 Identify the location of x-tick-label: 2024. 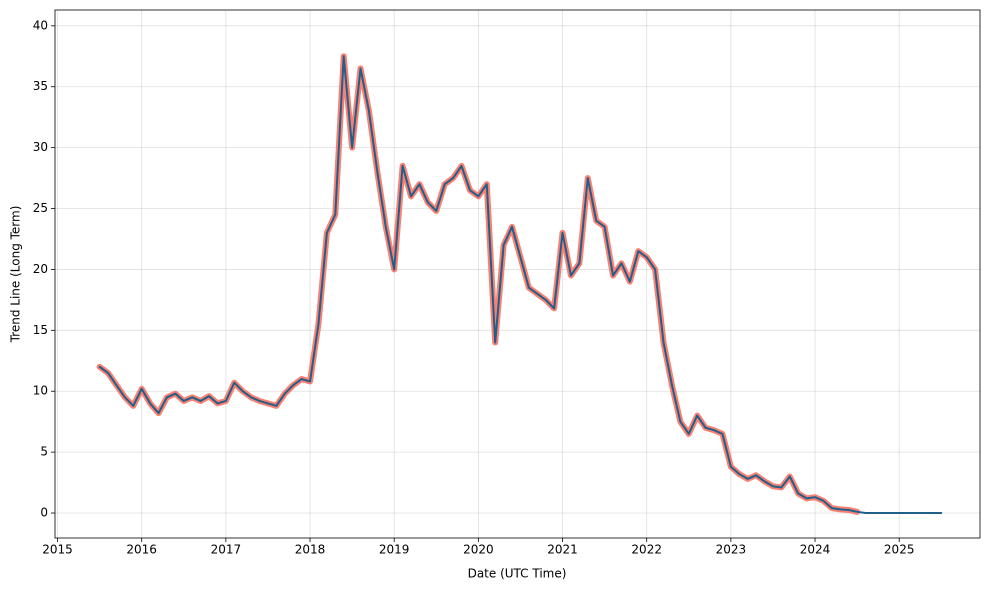
(815, 550).